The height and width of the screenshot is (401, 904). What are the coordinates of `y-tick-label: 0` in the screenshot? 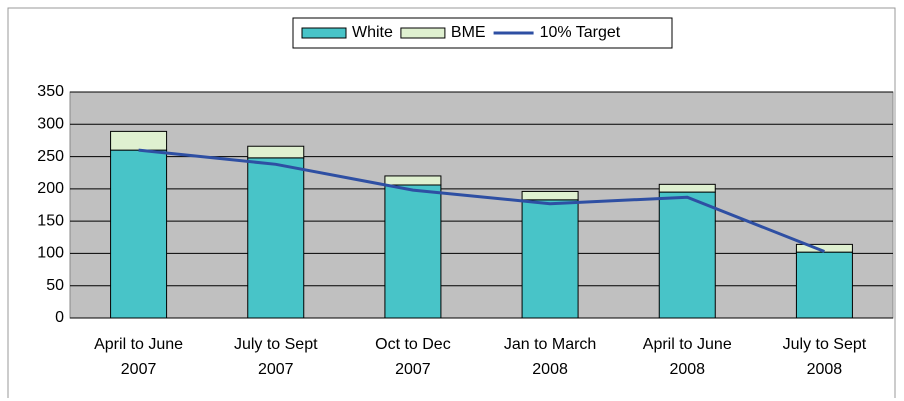 It's located at (59, 317).